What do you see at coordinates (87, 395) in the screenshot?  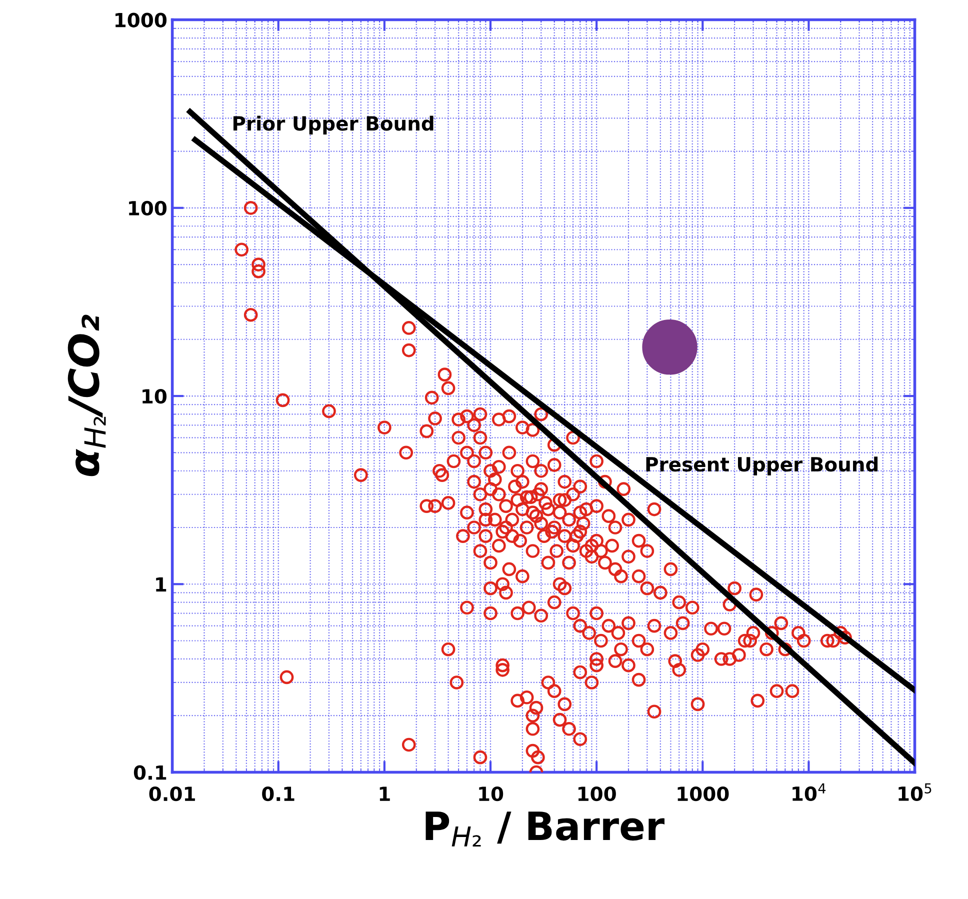 I see `y-axis-title: α$_{H₂}$/CO₂` at bounding box center [87, 395].